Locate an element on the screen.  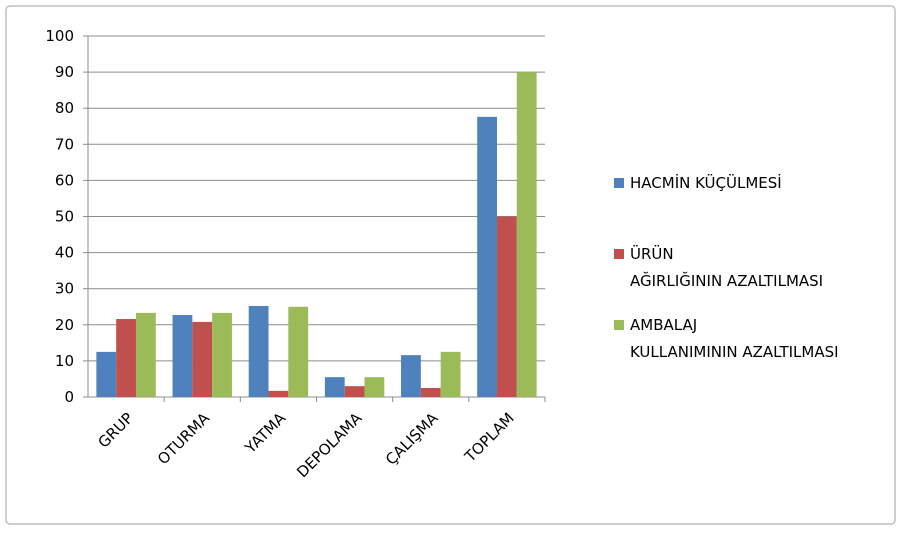
y-tick-label: 90 is located at coordinates (64, 72).